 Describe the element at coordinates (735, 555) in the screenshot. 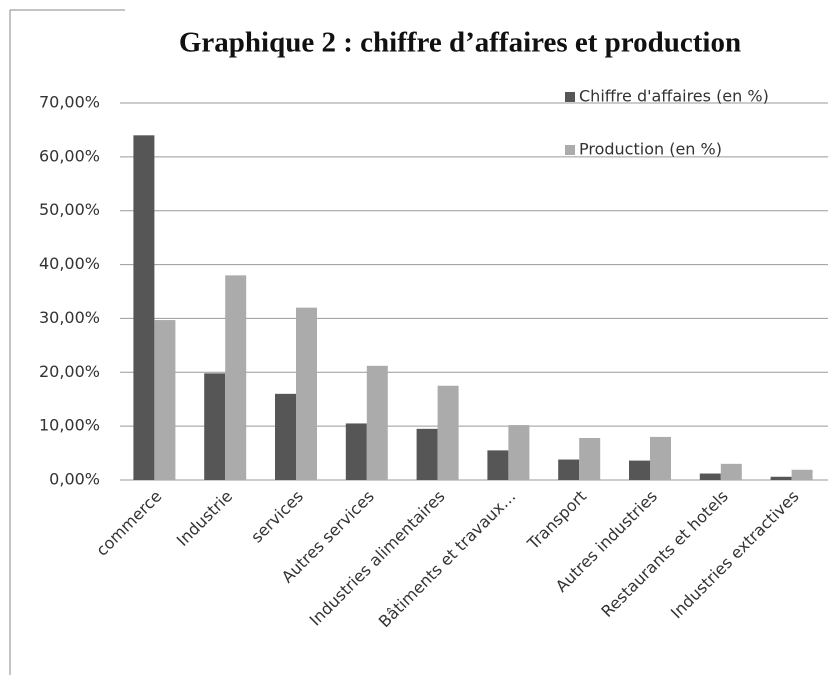

I see `x-tick-label: Industries extractives` at that location.